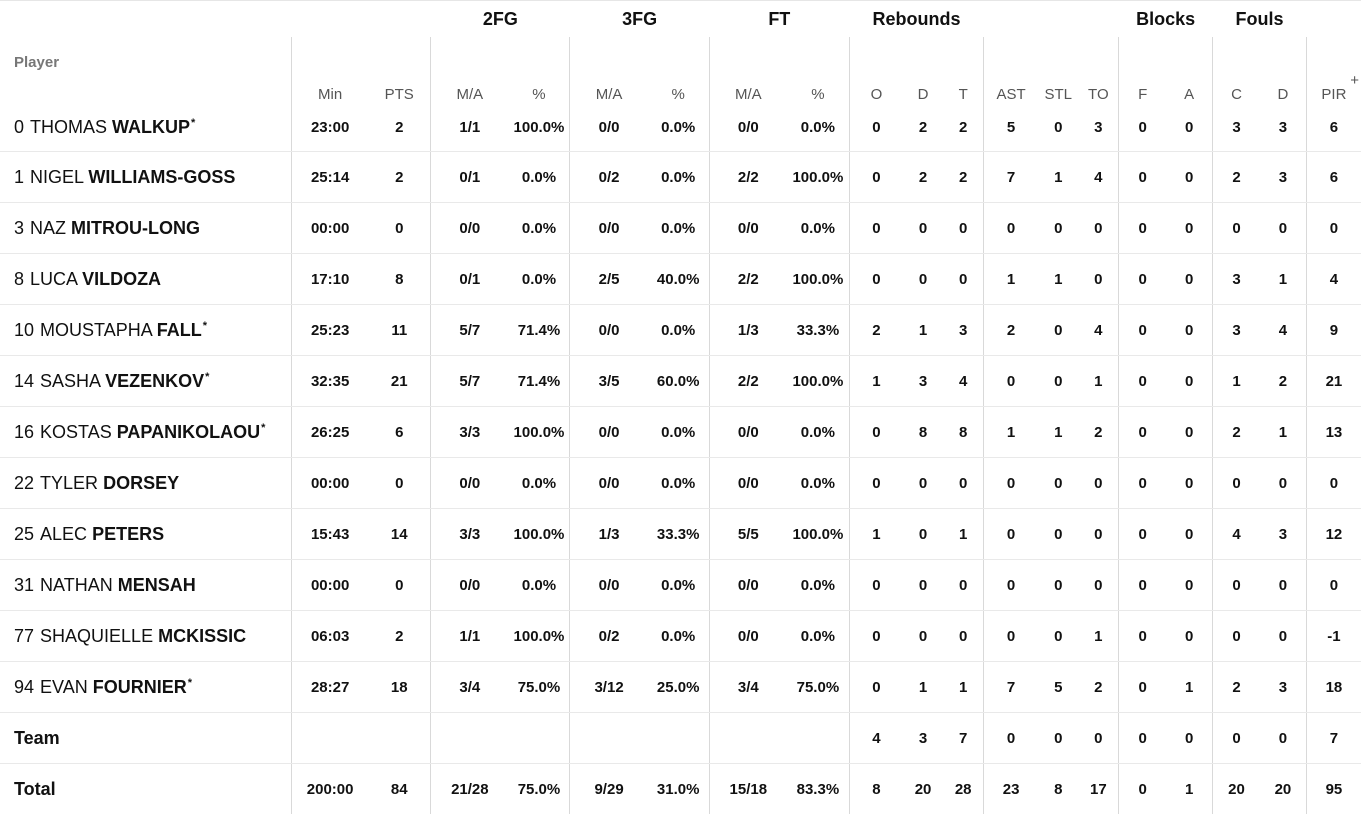 This screenshot has height=814, width=1361. What do you see at coordinates (154, 381) in the screenshot?
I see `player-last-name: VEZENKOV` at bounding box center [154, 381].